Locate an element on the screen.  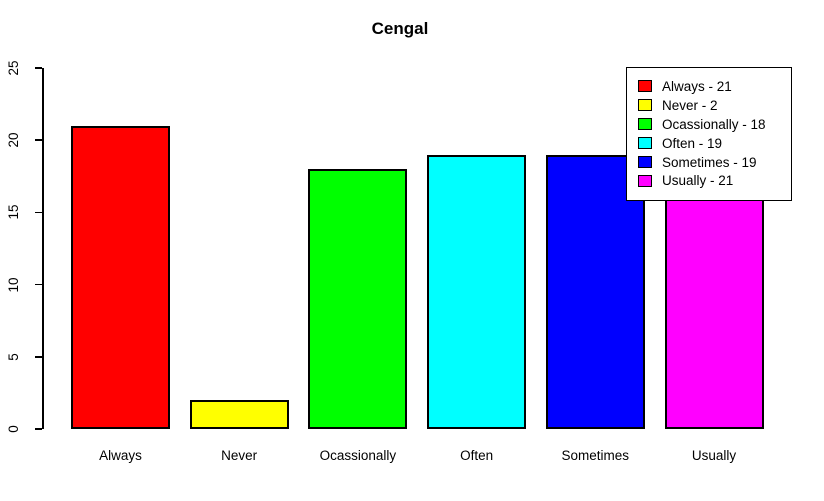
y-tick-label-5: 5 is located at coordinates (13, 357).